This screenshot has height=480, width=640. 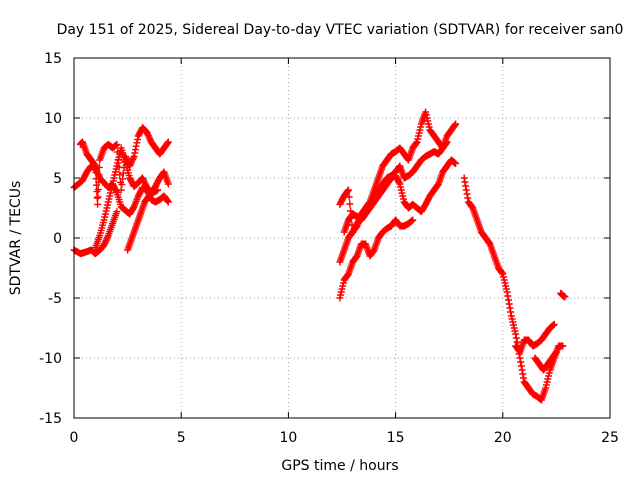 What do you see at coordinates (396, 438) in the screenshot?
I see `x-tick-label: 15` at bounding box center [396, 438].